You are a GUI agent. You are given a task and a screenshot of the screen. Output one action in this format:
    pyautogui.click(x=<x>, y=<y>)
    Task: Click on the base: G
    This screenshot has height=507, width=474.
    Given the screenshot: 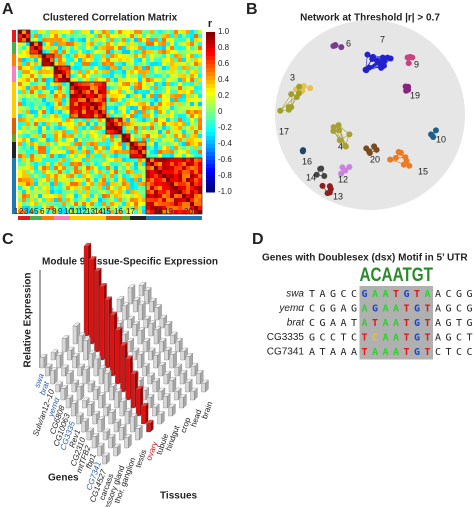 What is the action you would take?
    pyautogui.click(x=417, y=338)
    